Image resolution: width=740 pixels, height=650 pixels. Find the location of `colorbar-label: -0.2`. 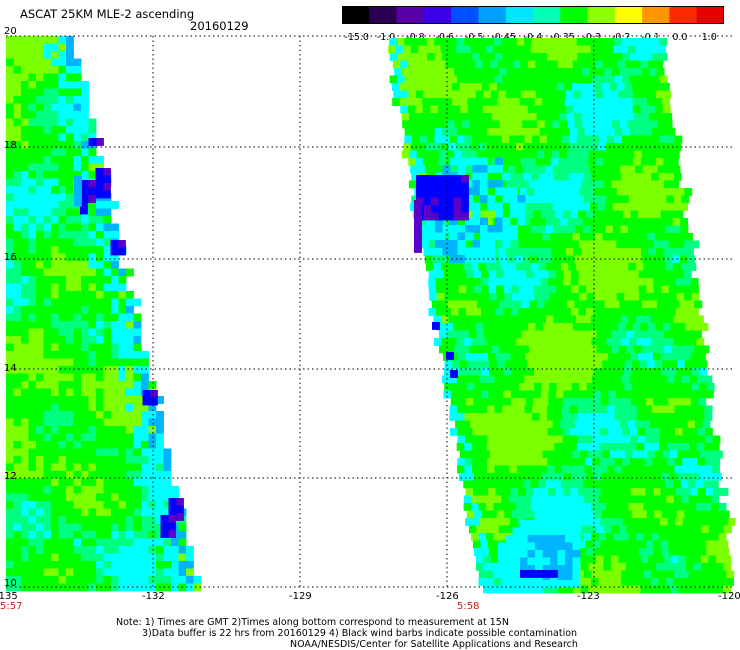

colorbar-label: -0.2 is located at coordinates (621, 37).